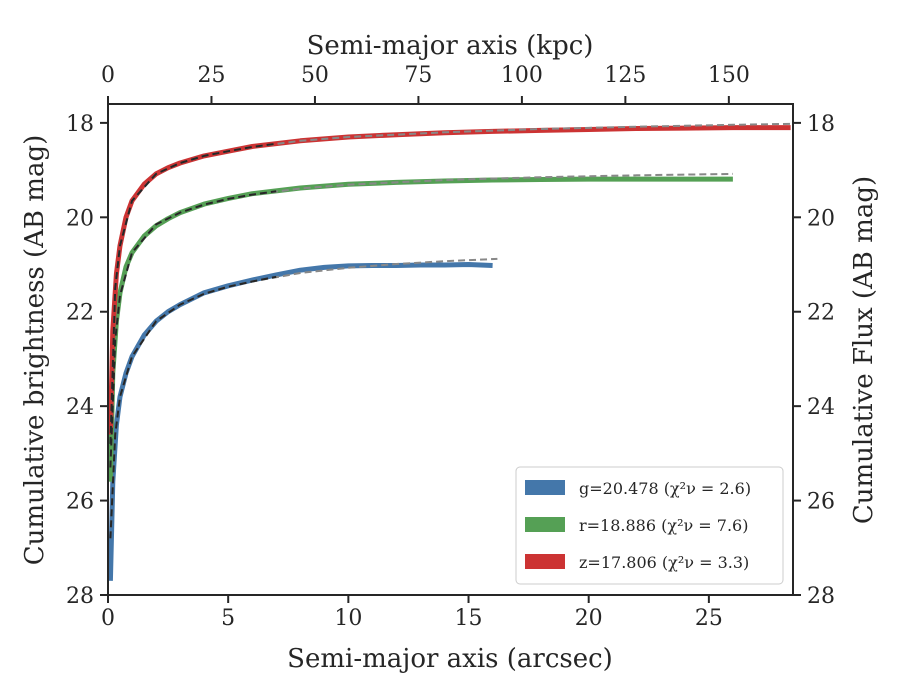 This screenshot has width=900, height=700. What do you see at coordinates (450, 46) in the screenshot?
I see `top-x-axis-title: Semi-major axis (kpc)` at bounding box center [450, 46].